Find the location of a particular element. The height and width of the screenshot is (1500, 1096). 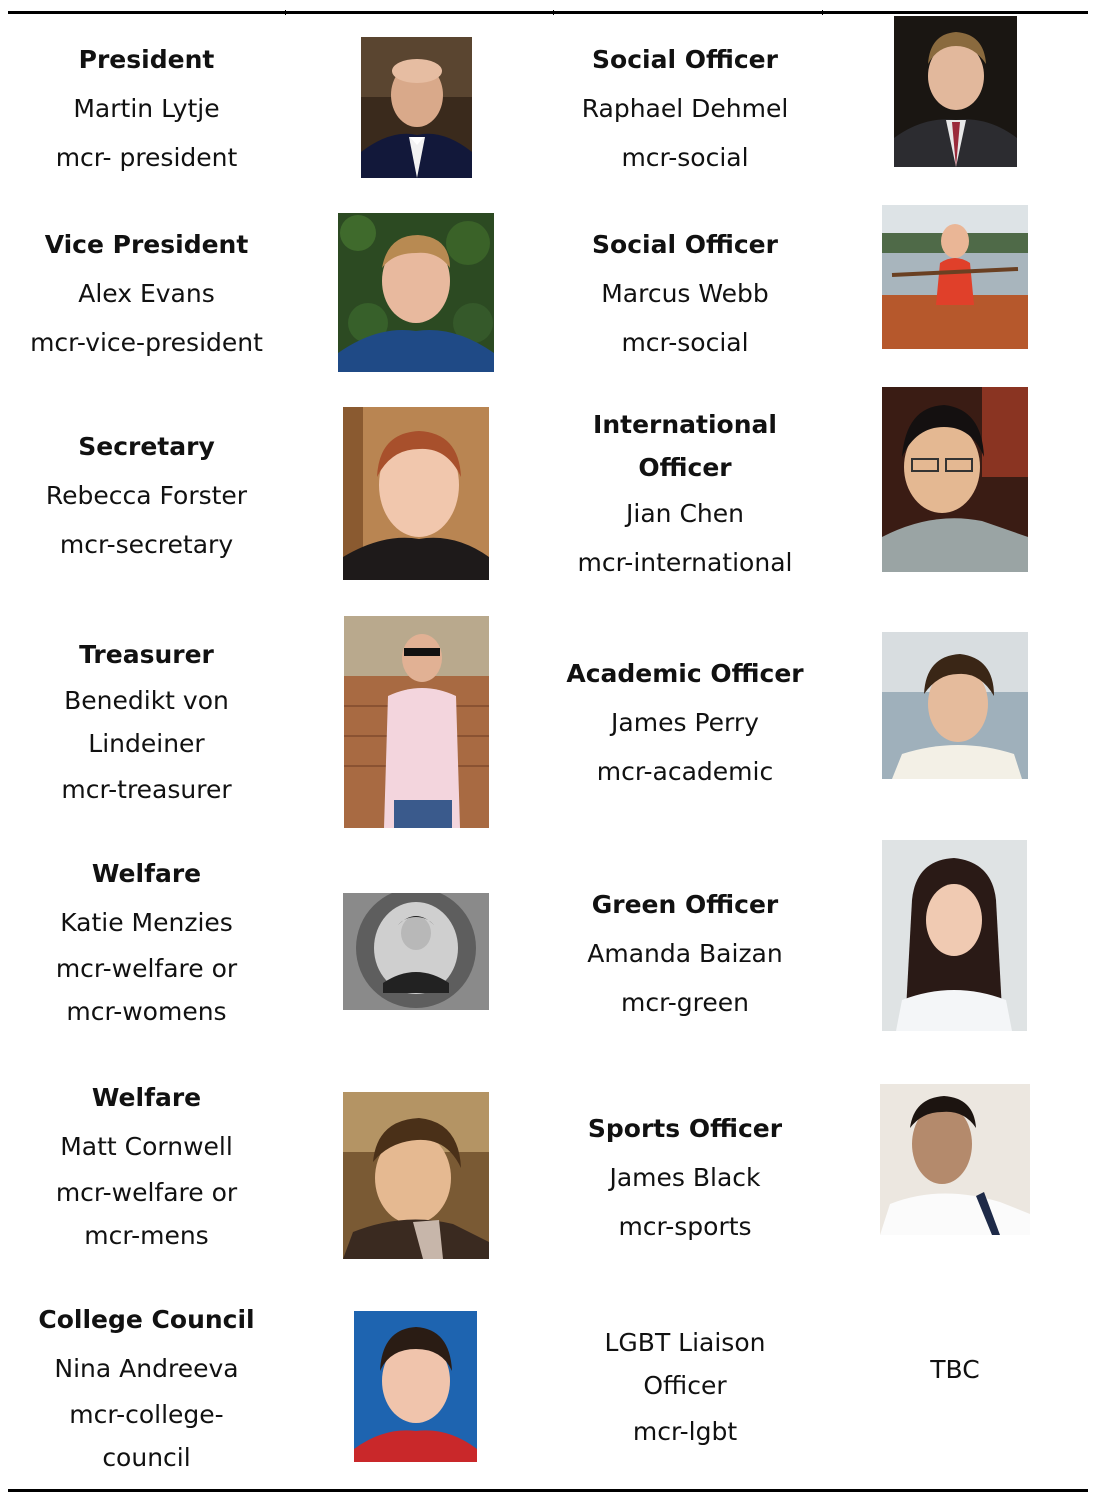

role-title: College Council is located at coordinates (146, 1319).